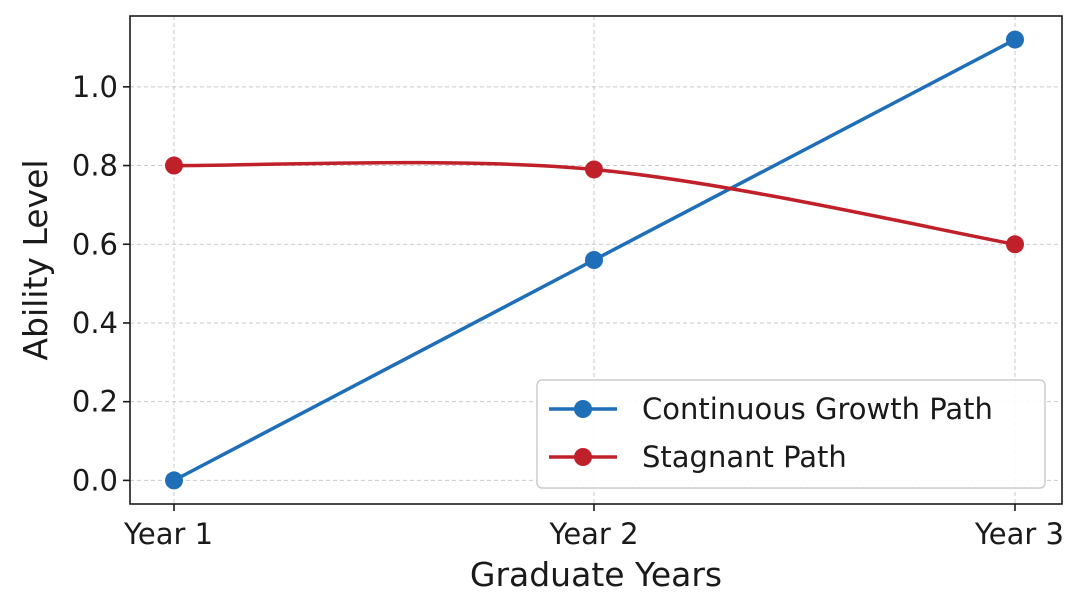  What do you see at coordinates (596, 574) in the screenshot?
I see `x-axis-title: Graduate Years` at bounding box center [596, 574].